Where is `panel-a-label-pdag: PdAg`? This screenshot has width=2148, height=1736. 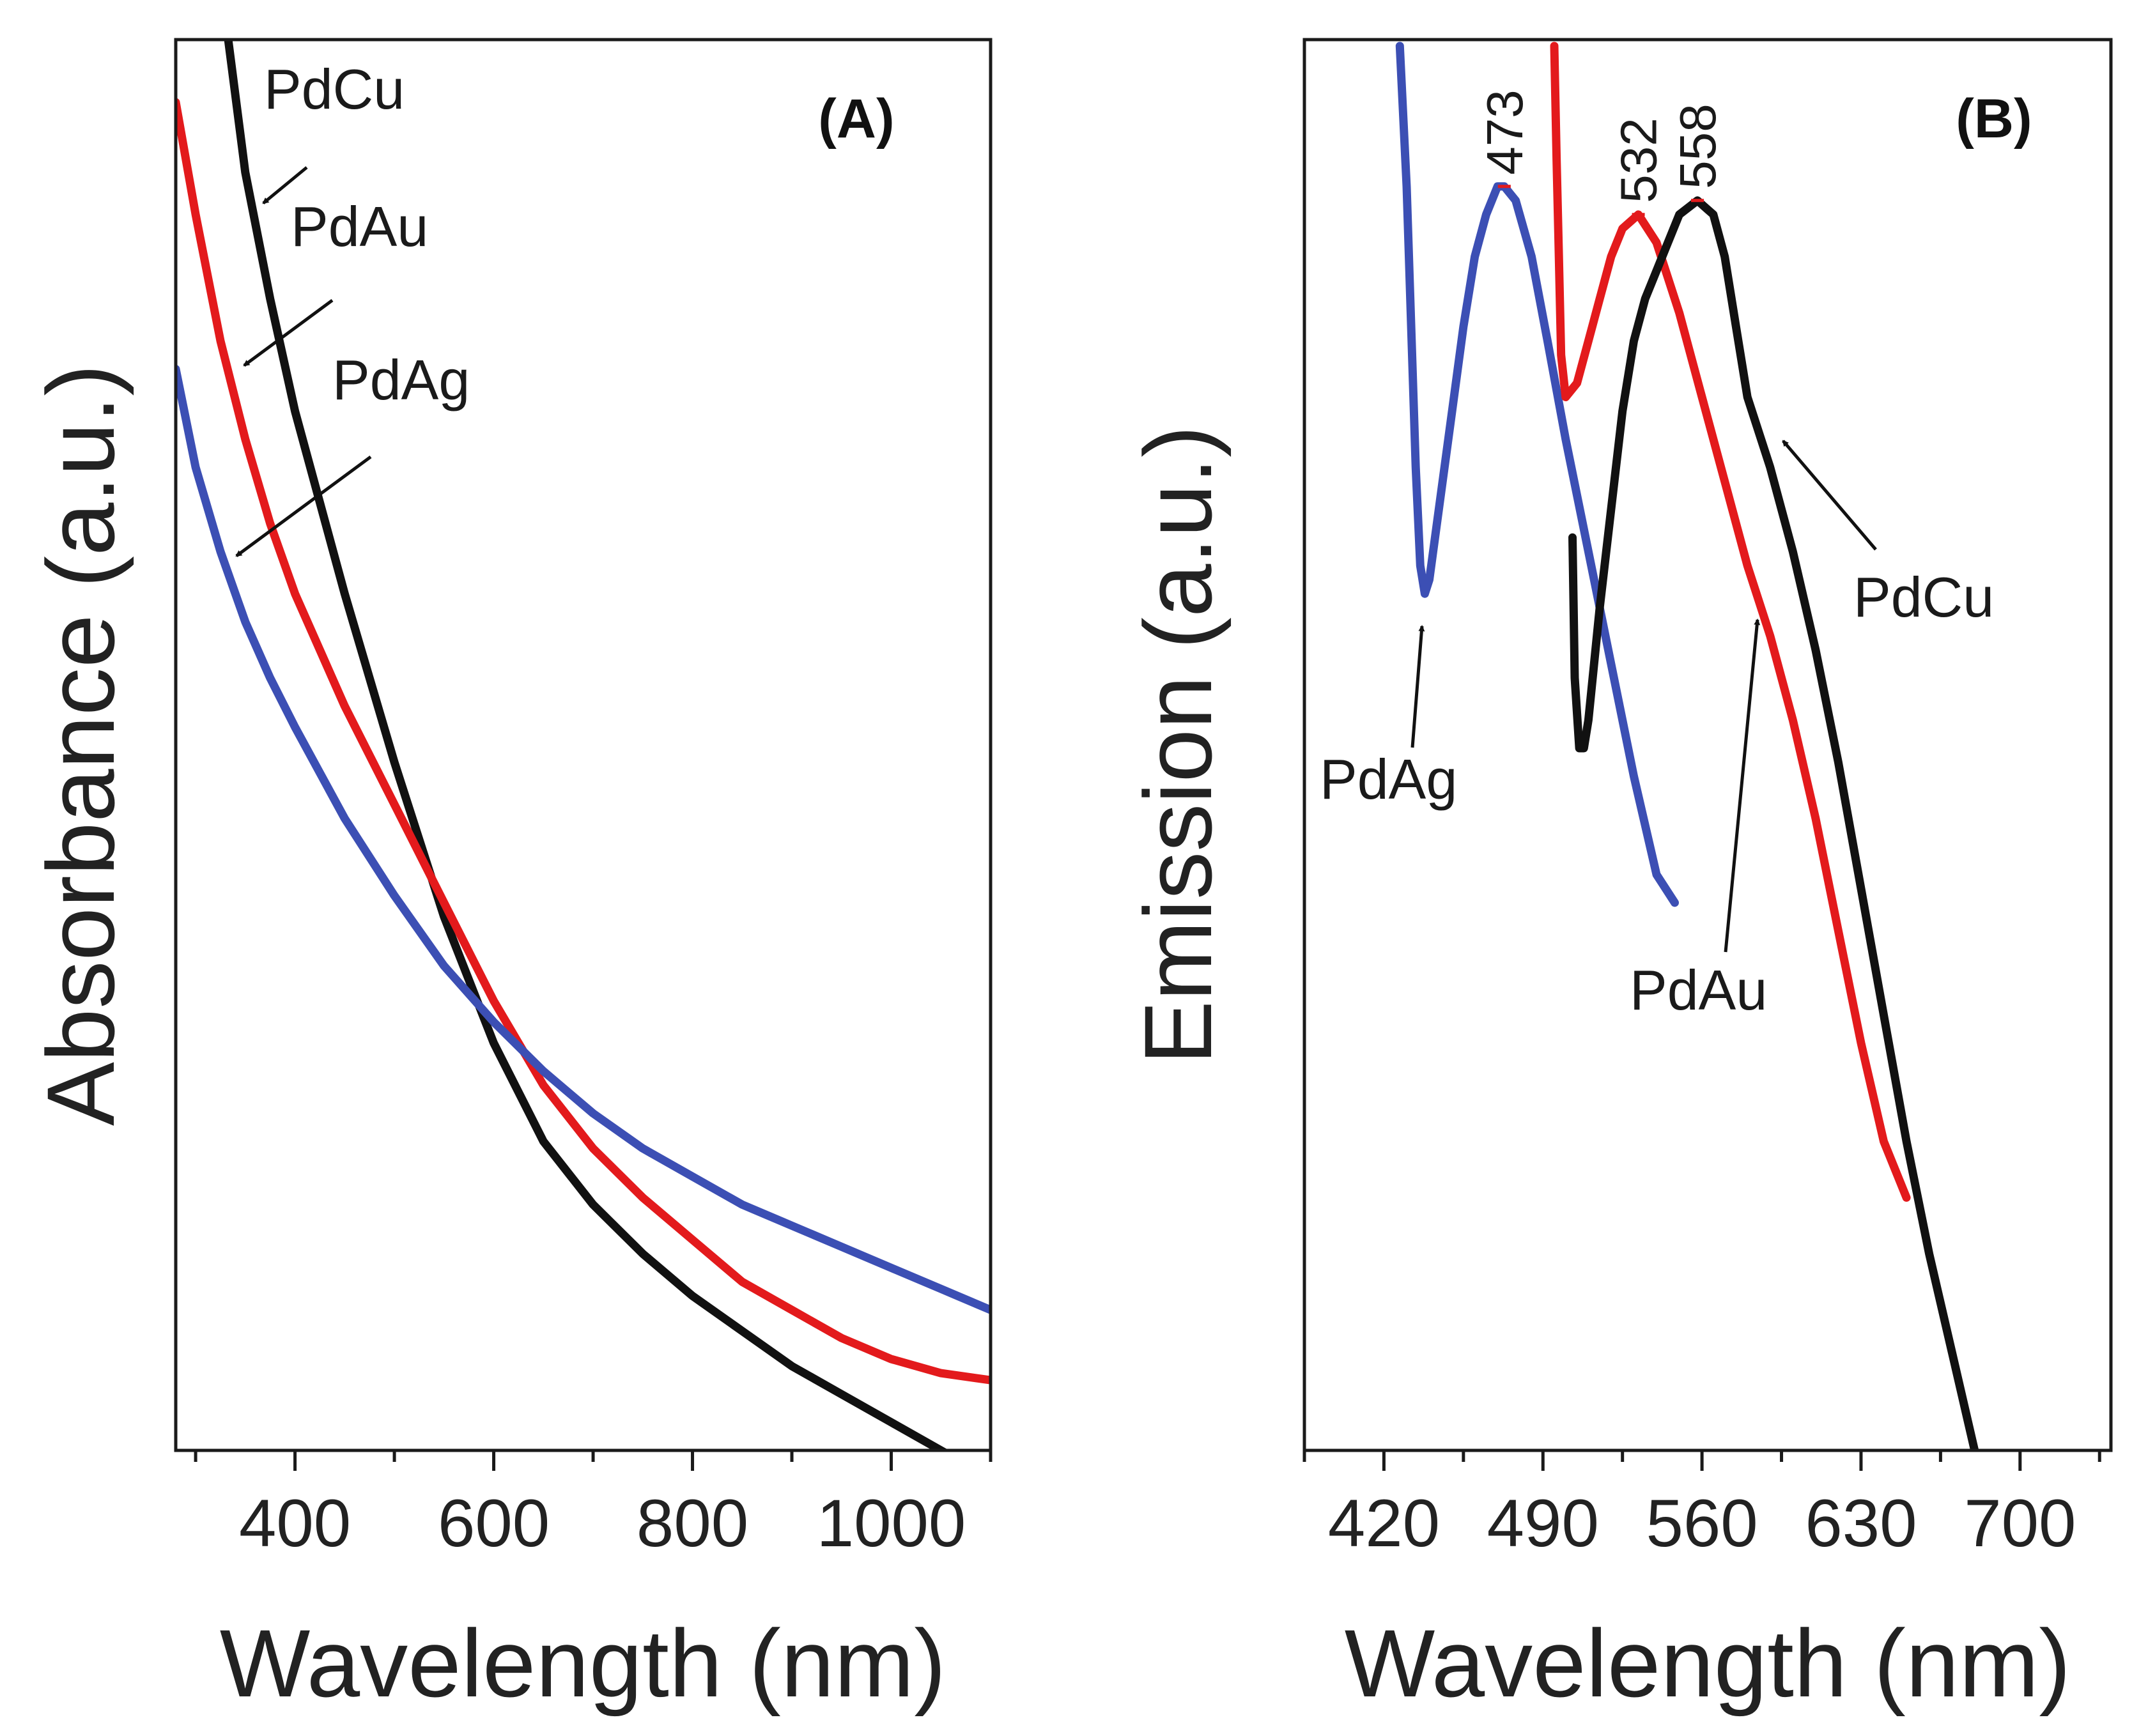 panel-a-label-pdag: PdAg is located at coordinates (401, 379).